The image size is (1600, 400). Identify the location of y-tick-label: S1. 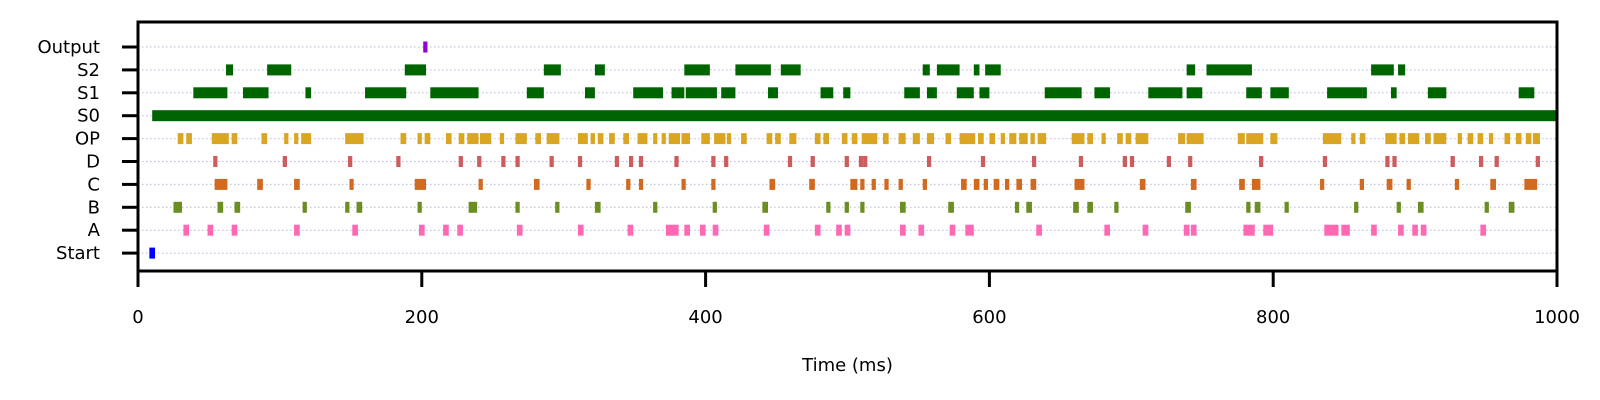
(88, 93).